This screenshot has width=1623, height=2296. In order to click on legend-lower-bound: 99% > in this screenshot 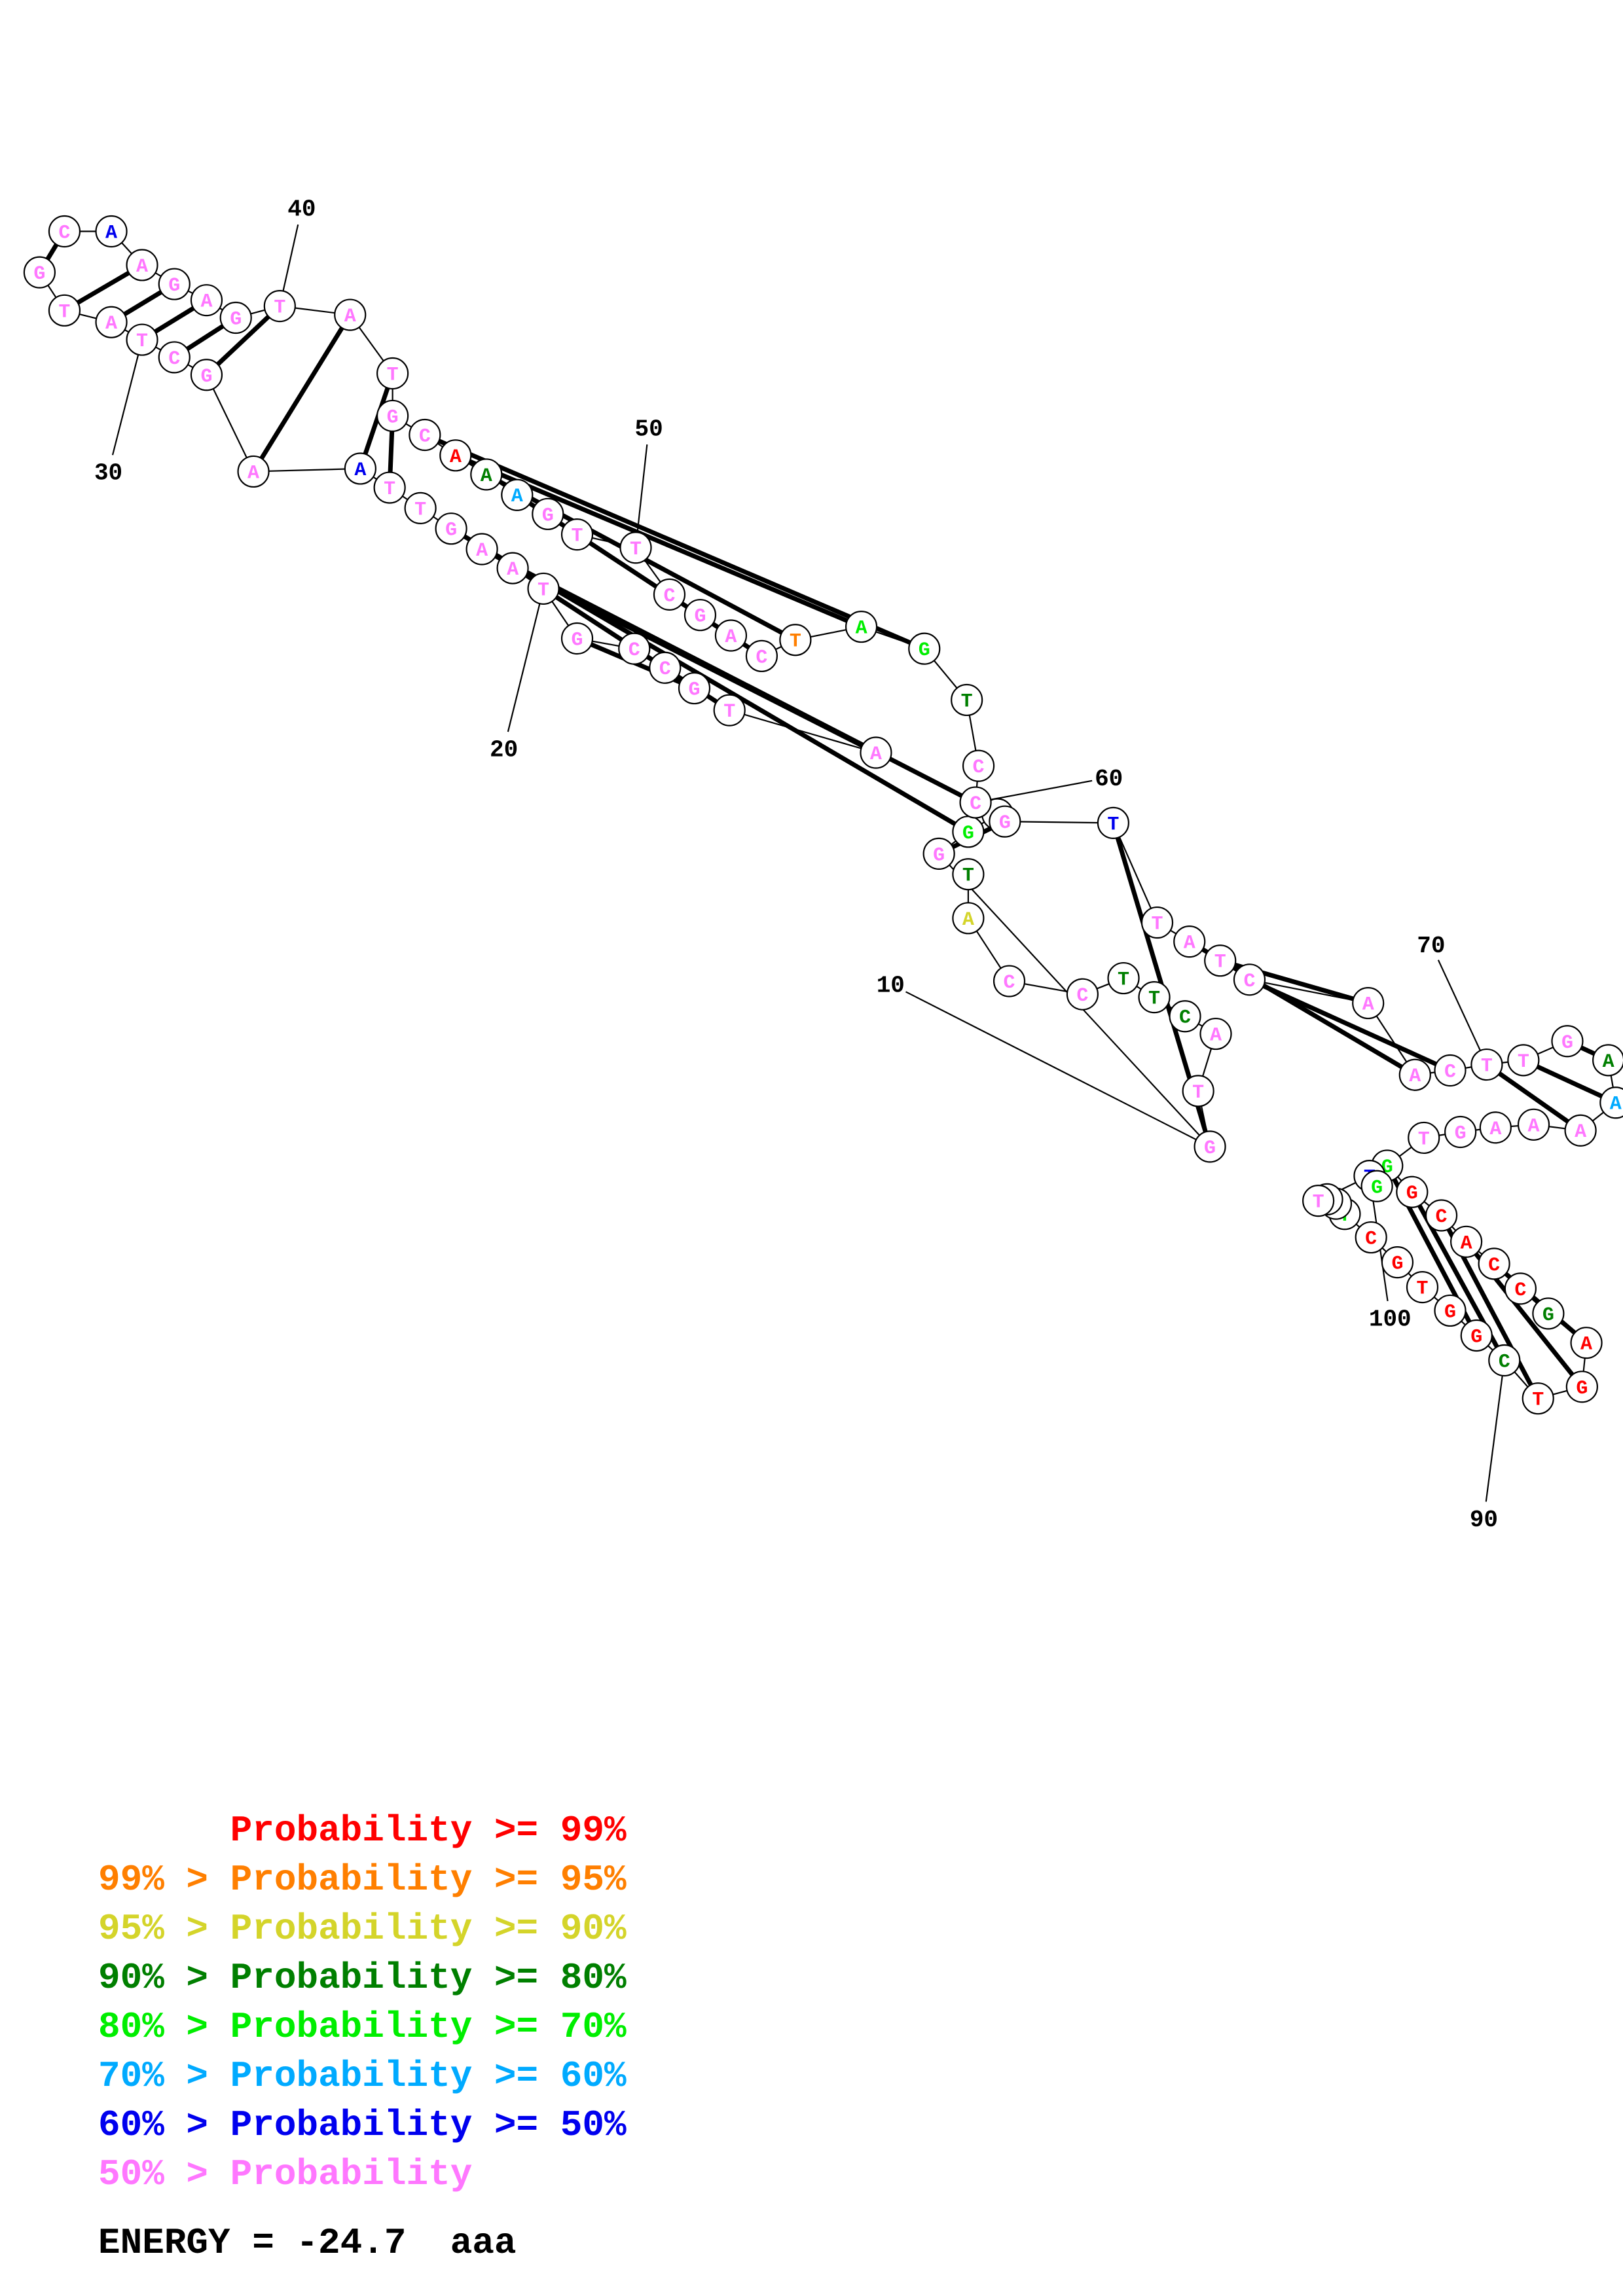, I will do `click(164, 1880)`.